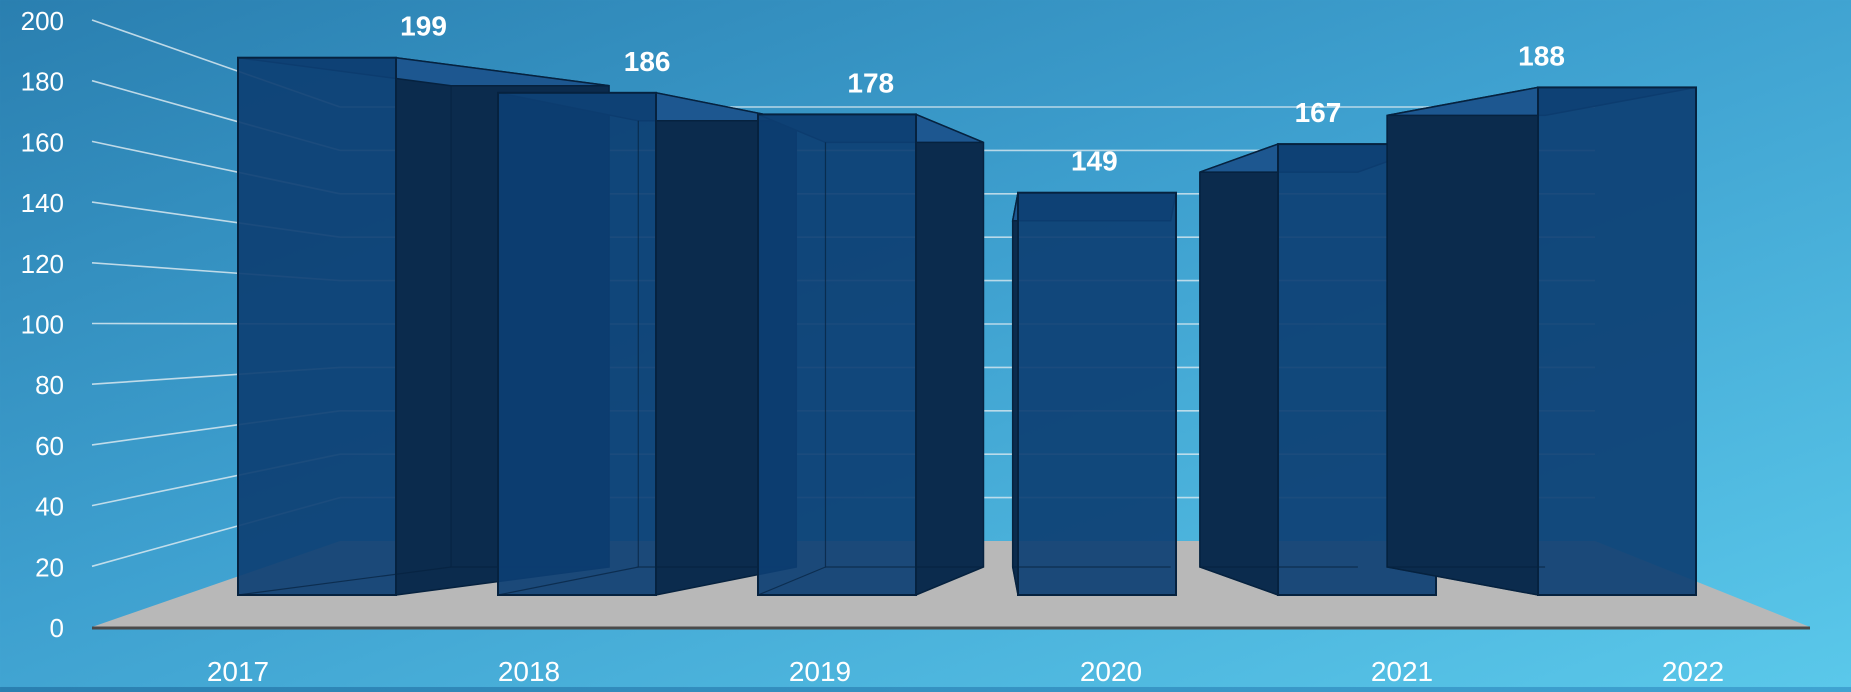 This screenshot has height=692, width=1851. Describe the element at coordinates (1318, 112) in the screenshot. I see `data-label: 167` at that location.